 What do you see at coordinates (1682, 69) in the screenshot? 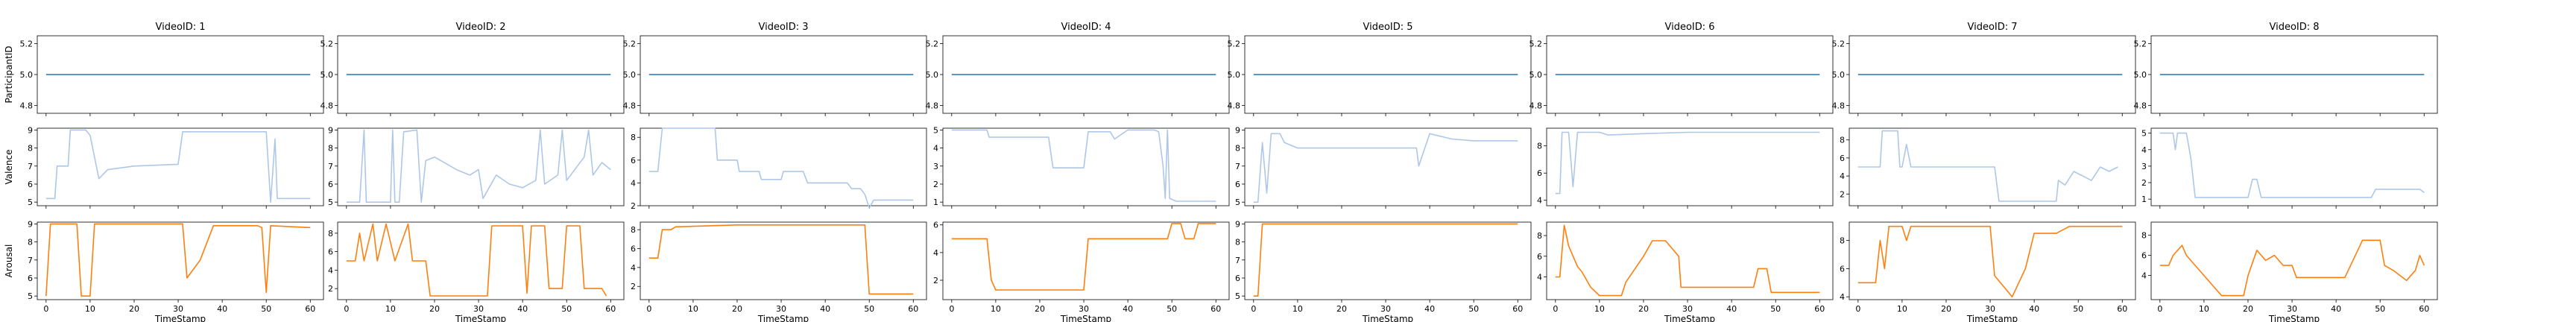
I see `panel-participantid-video-6: 4.8 5.0 5.2 VideoID: 6` at bounding box center [1682, 69].